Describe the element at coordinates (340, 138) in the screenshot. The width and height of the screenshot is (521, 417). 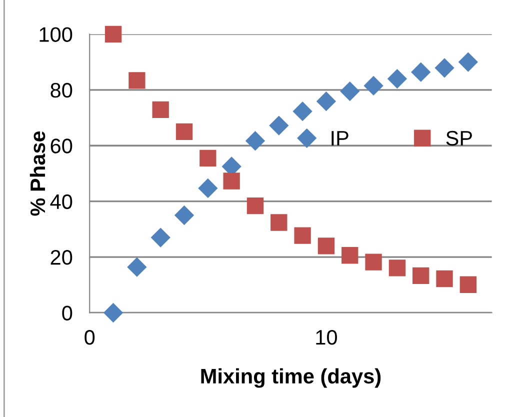
I see `legend-label: IP` at that location.